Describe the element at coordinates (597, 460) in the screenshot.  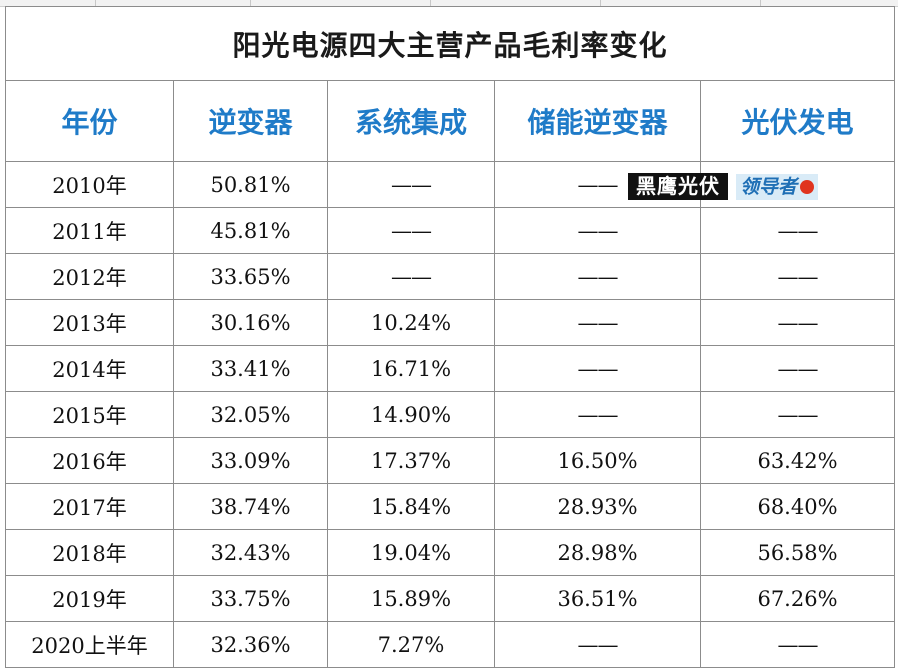
I see `value-cell: 16.50%` at that location.